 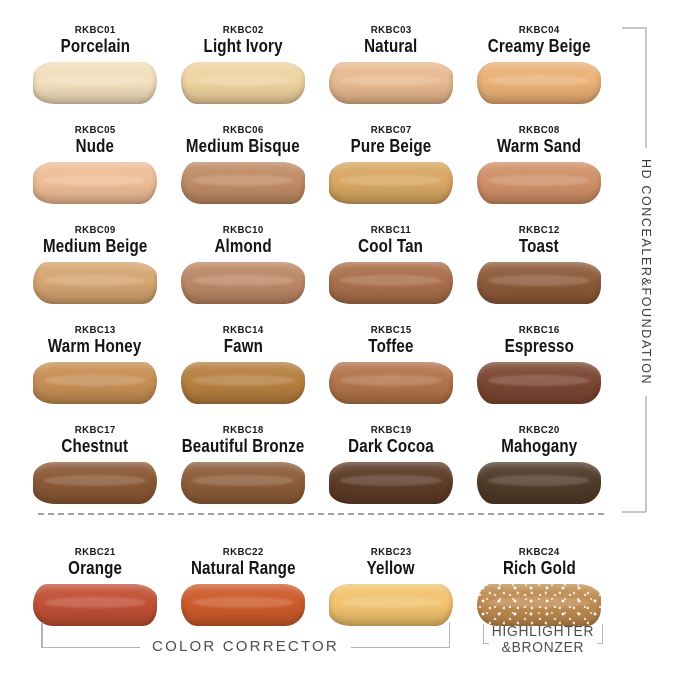 What do you see at coordinates (391, 30) in the screenshot?
I see `shade-code: RKBC03` at bounding box center [391, 30].